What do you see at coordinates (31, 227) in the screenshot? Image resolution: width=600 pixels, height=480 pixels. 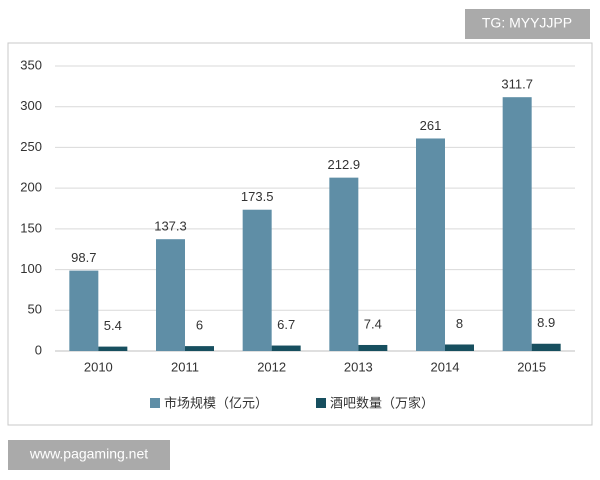 I see `y-tick-label: 150` at bounding box center [31, 227].